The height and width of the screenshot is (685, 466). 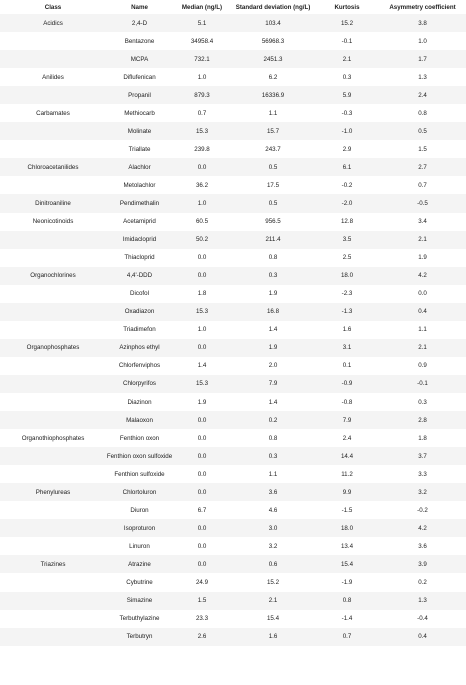 I want to click on table-row: Phenylureas Chlortoluron 0.0 3.6 9.9 3.2, so click(x=233, y=492).